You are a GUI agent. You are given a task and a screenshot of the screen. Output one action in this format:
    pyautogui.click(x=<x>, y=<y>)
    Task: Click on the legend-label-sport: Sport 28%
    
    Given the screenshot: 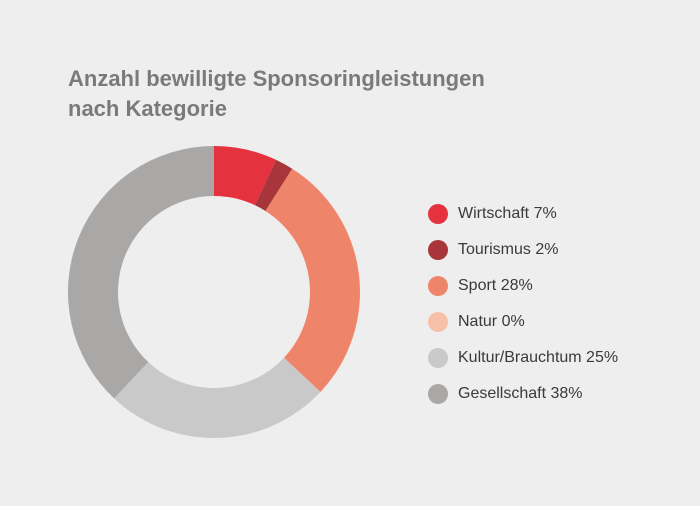 What is the action you would take?
    pyautogui.click(x=495, y=285)
    